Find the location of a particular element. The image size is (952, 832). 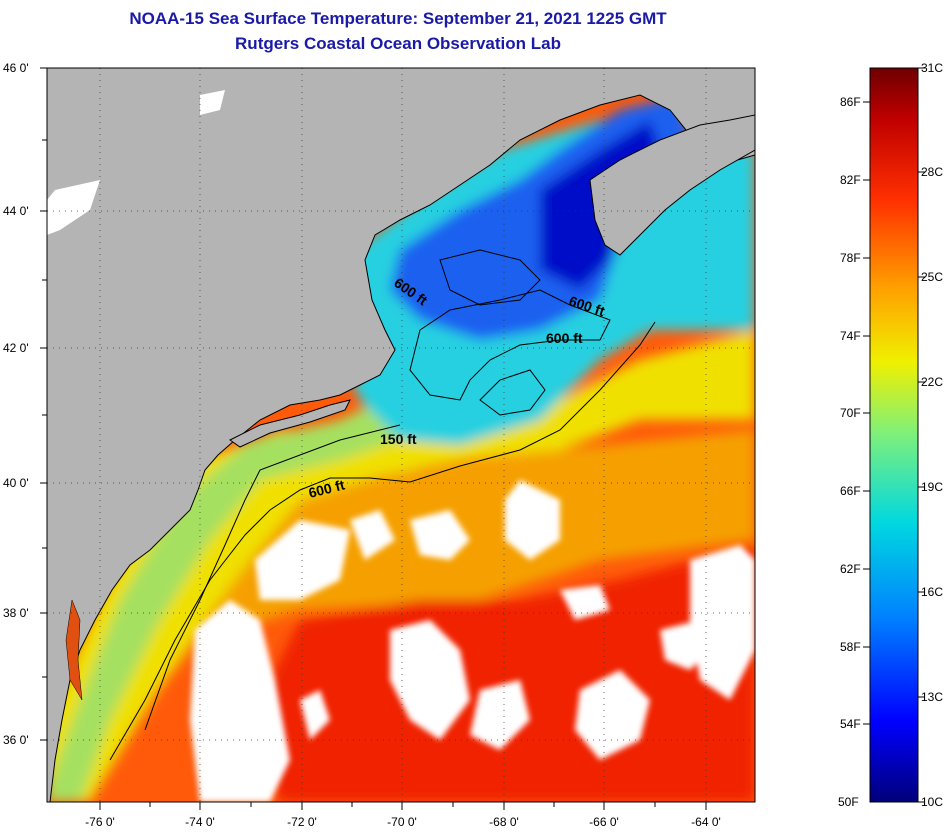

lat-label: 38 0' is located at coordinates (16, 613).